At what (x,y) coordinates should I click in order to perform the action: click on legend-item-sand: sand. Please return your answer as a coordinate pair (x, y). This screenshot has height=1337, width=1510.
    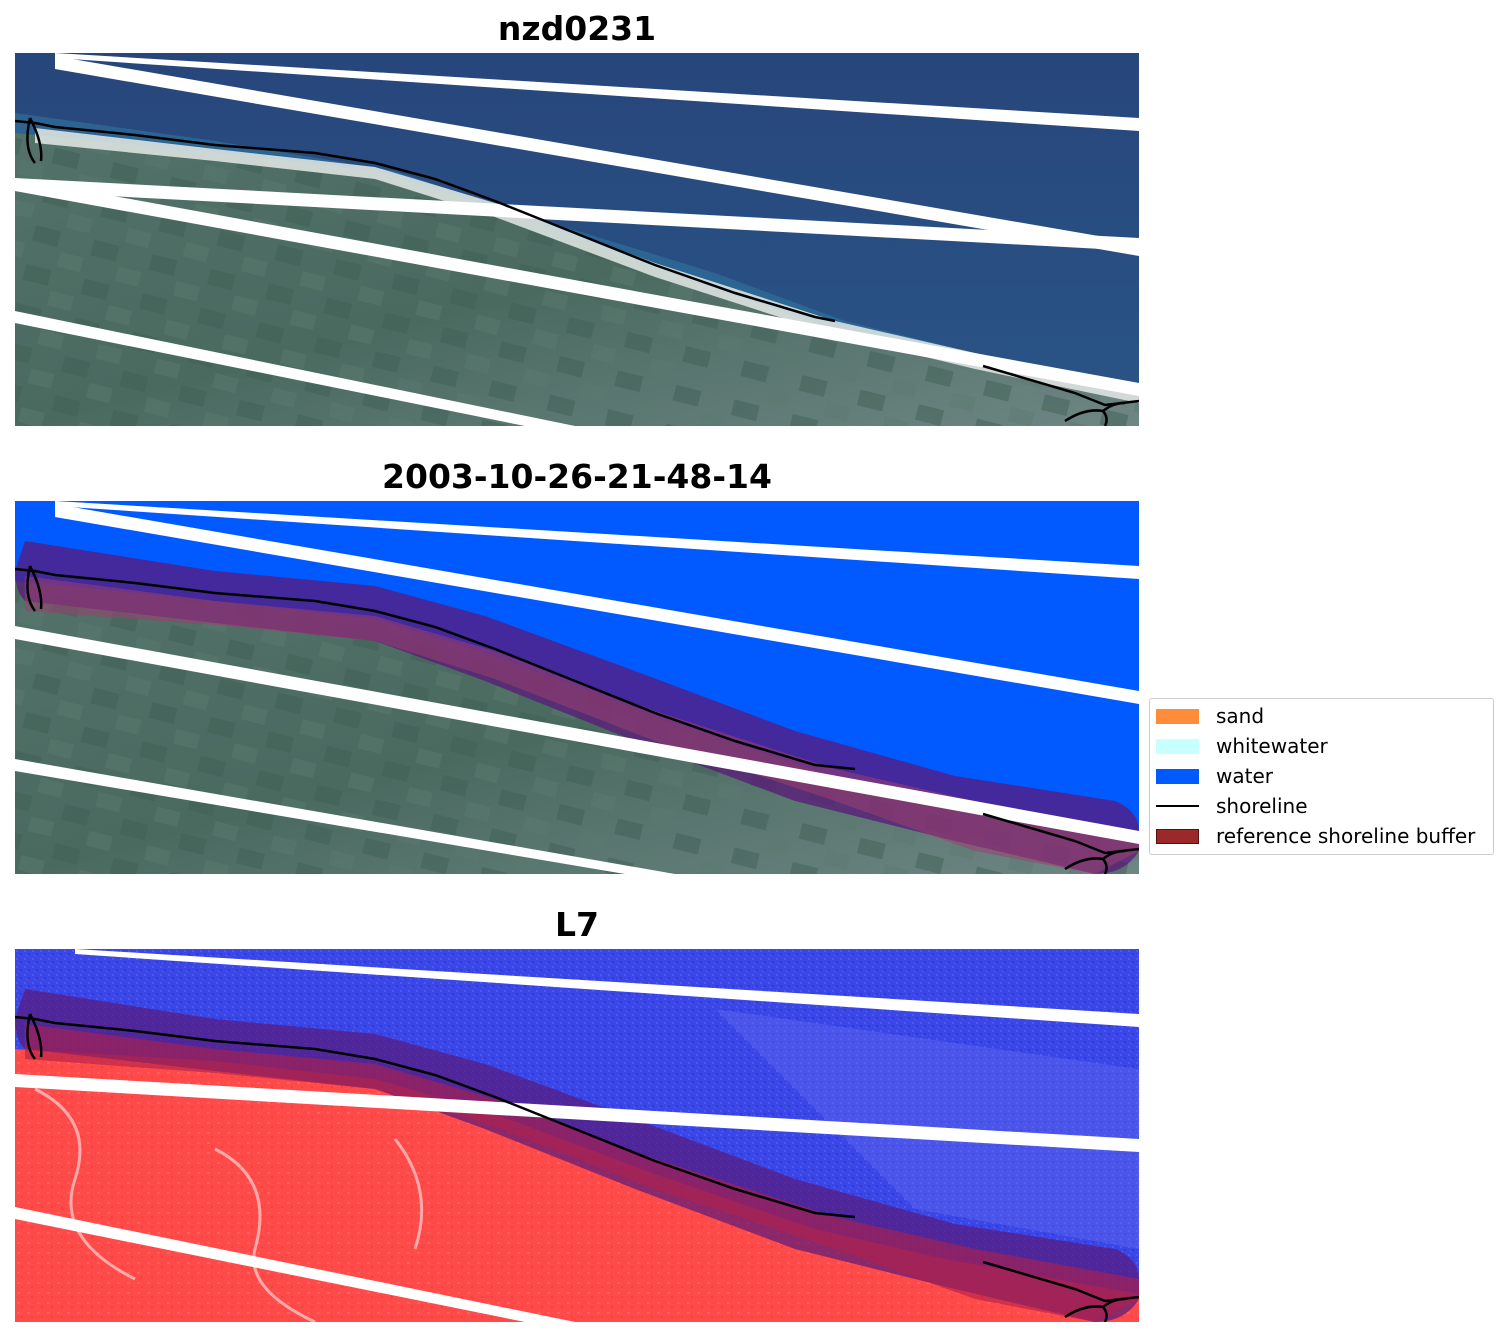
    Looking at the image, I should click on (1210, 716).